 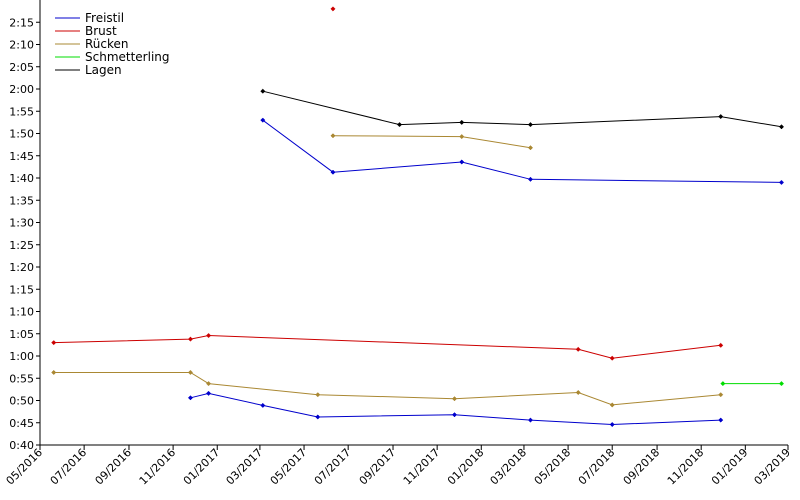 What do you see at coordinates (509, 467) in the screenshot?
I see `x-tick-label: 03/2018` at bounding box center [509, 467].